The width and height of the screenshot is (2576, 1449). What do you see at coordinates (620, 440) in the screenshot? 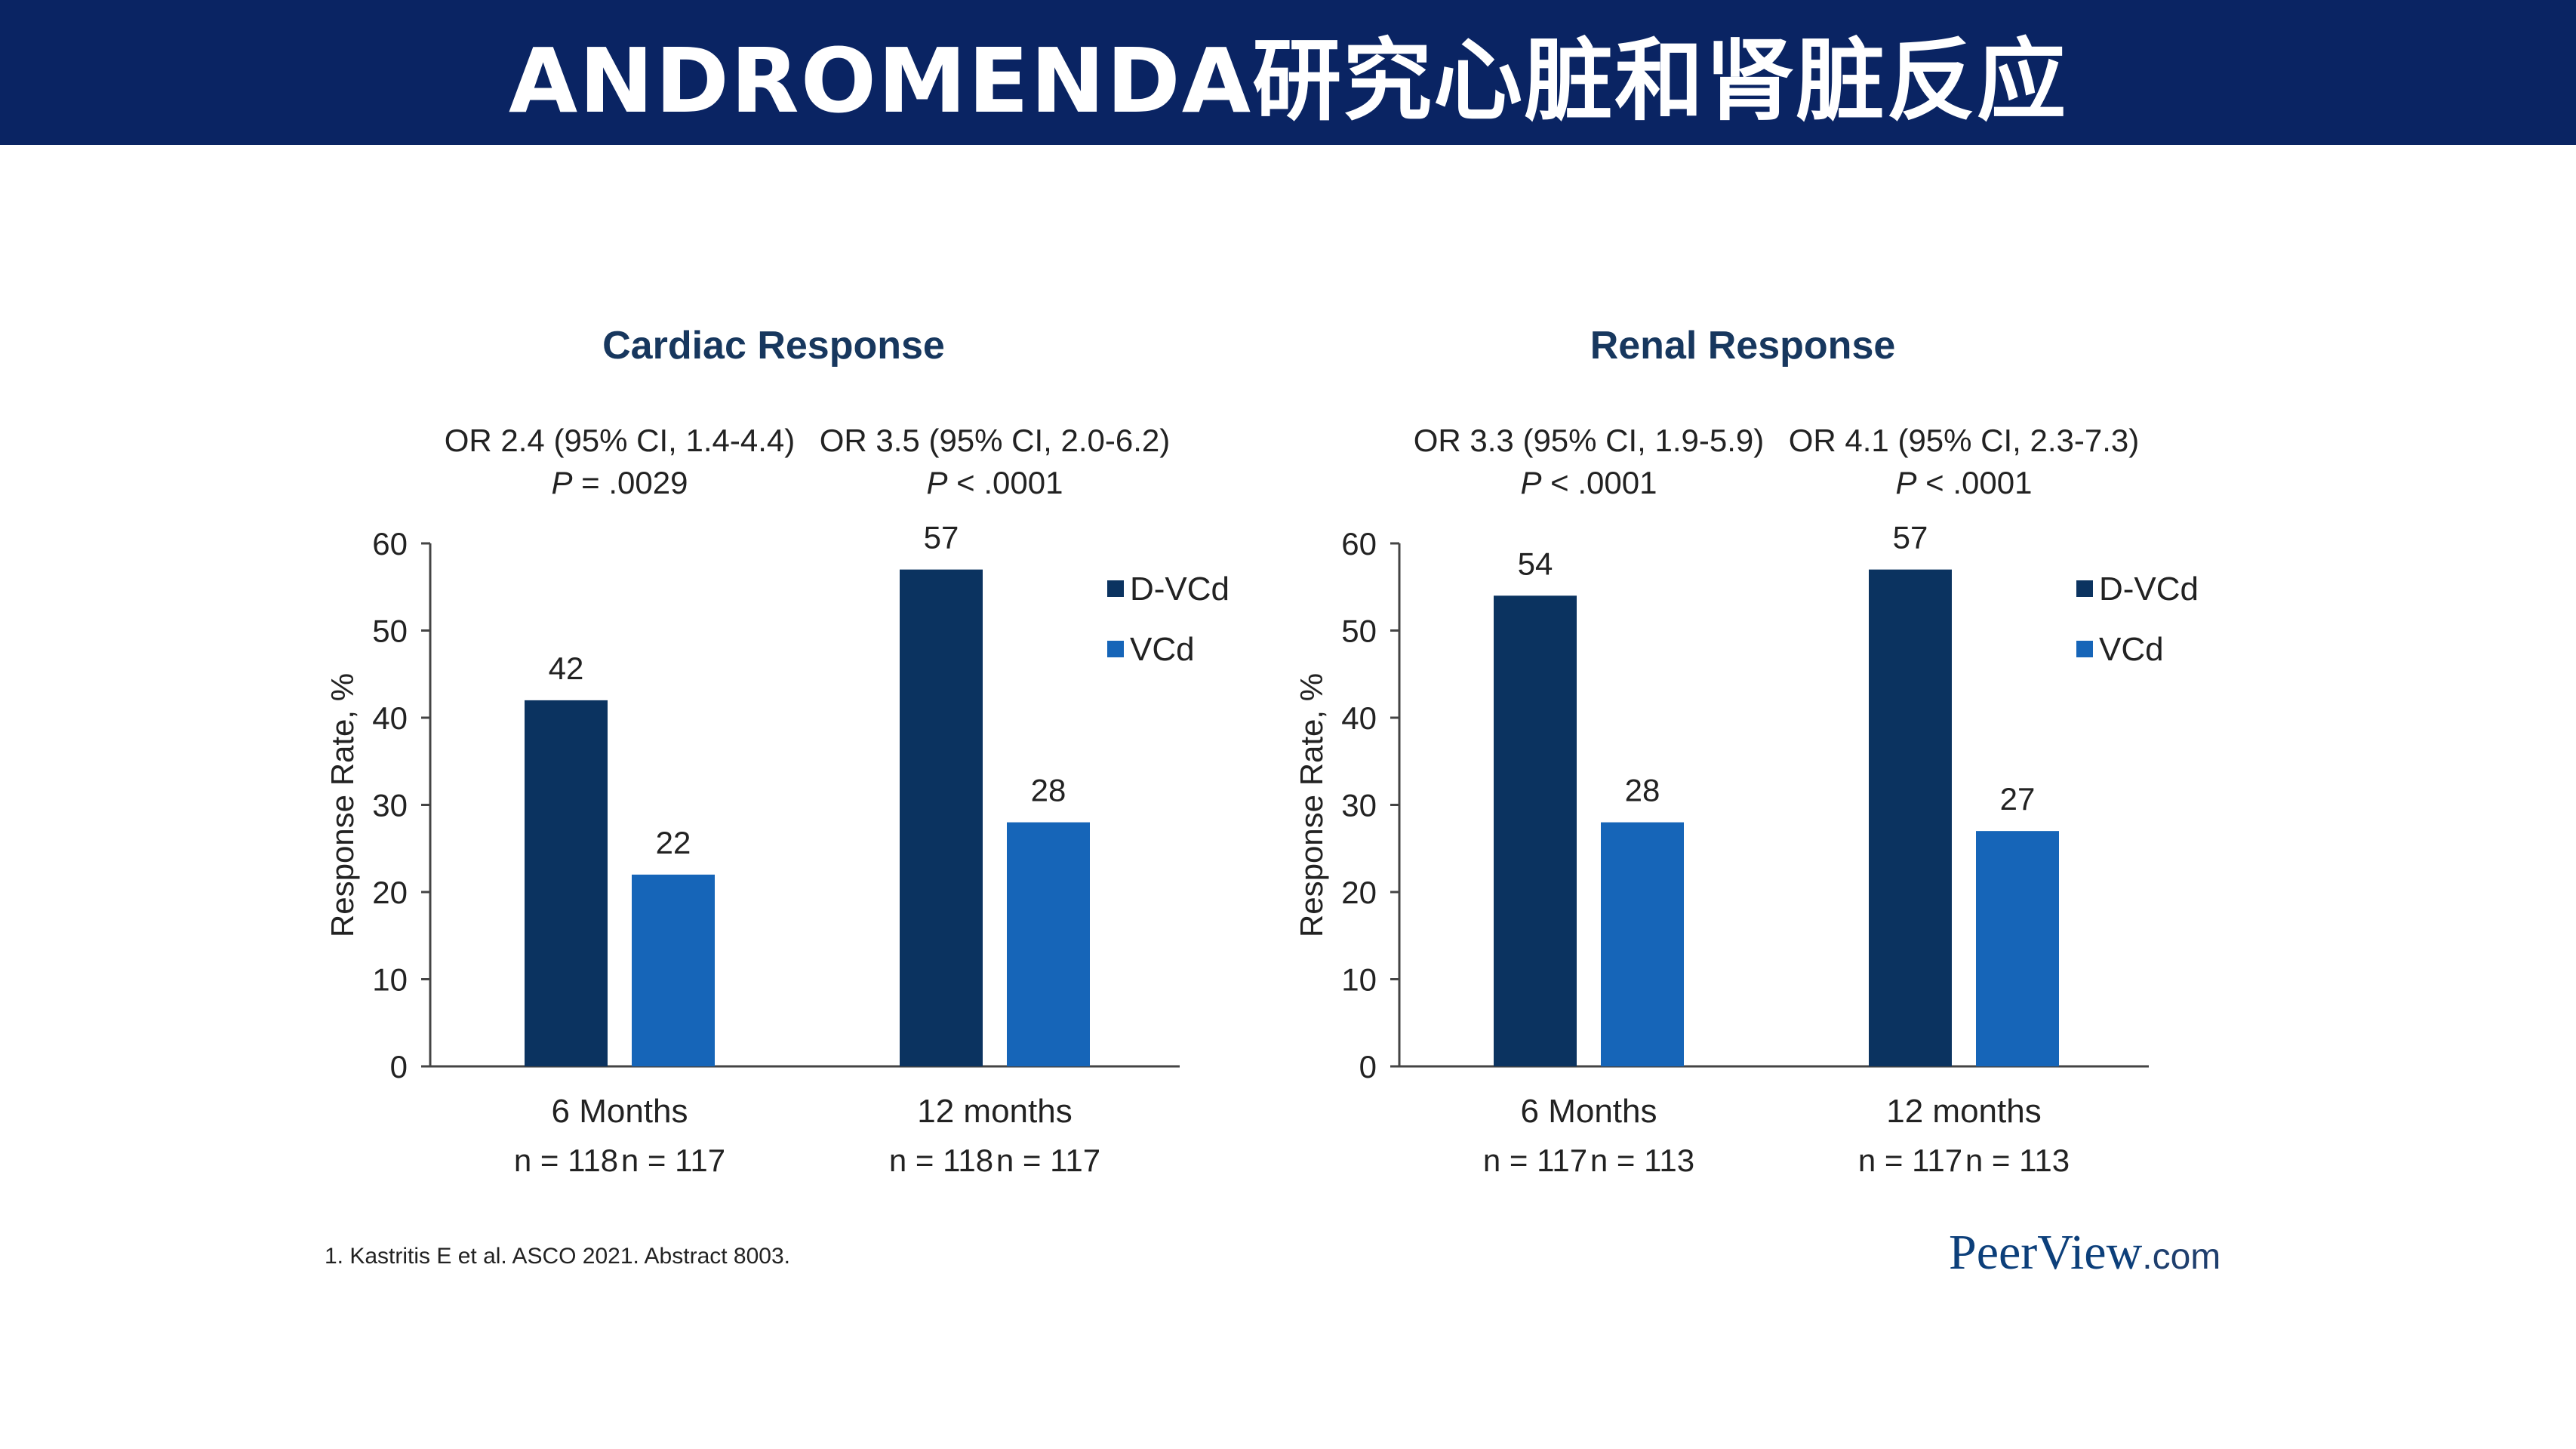
I see `odds-ratio-label: OR 2.4 (95% CI, 1.4-4.4)` at bounding box center [620, 440].